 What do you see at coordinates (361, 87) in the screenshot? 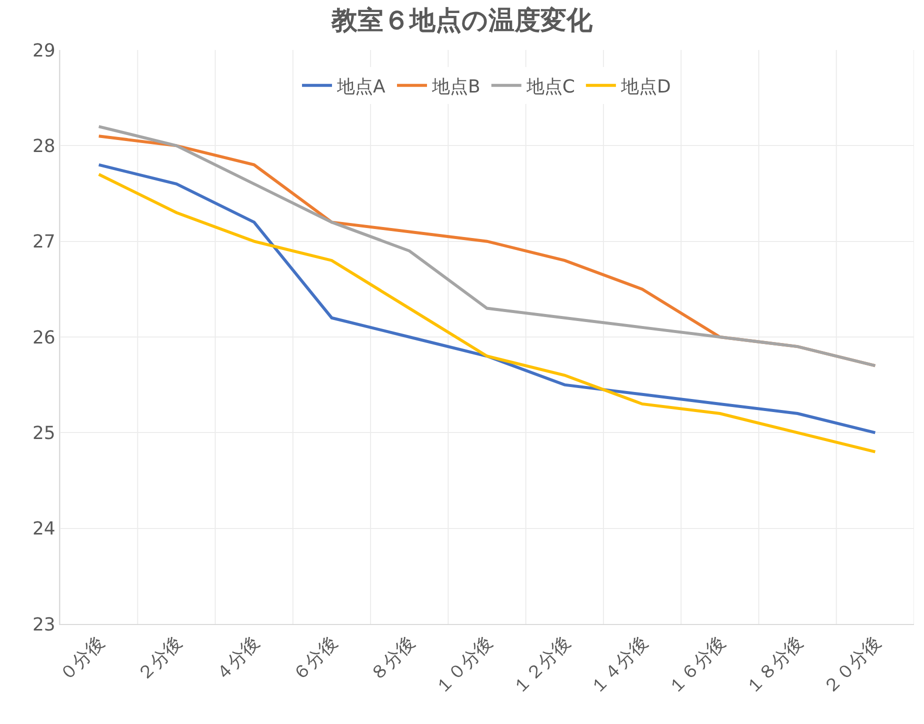
I see `legend-label: 地点A` at bounding box center [361, 87].